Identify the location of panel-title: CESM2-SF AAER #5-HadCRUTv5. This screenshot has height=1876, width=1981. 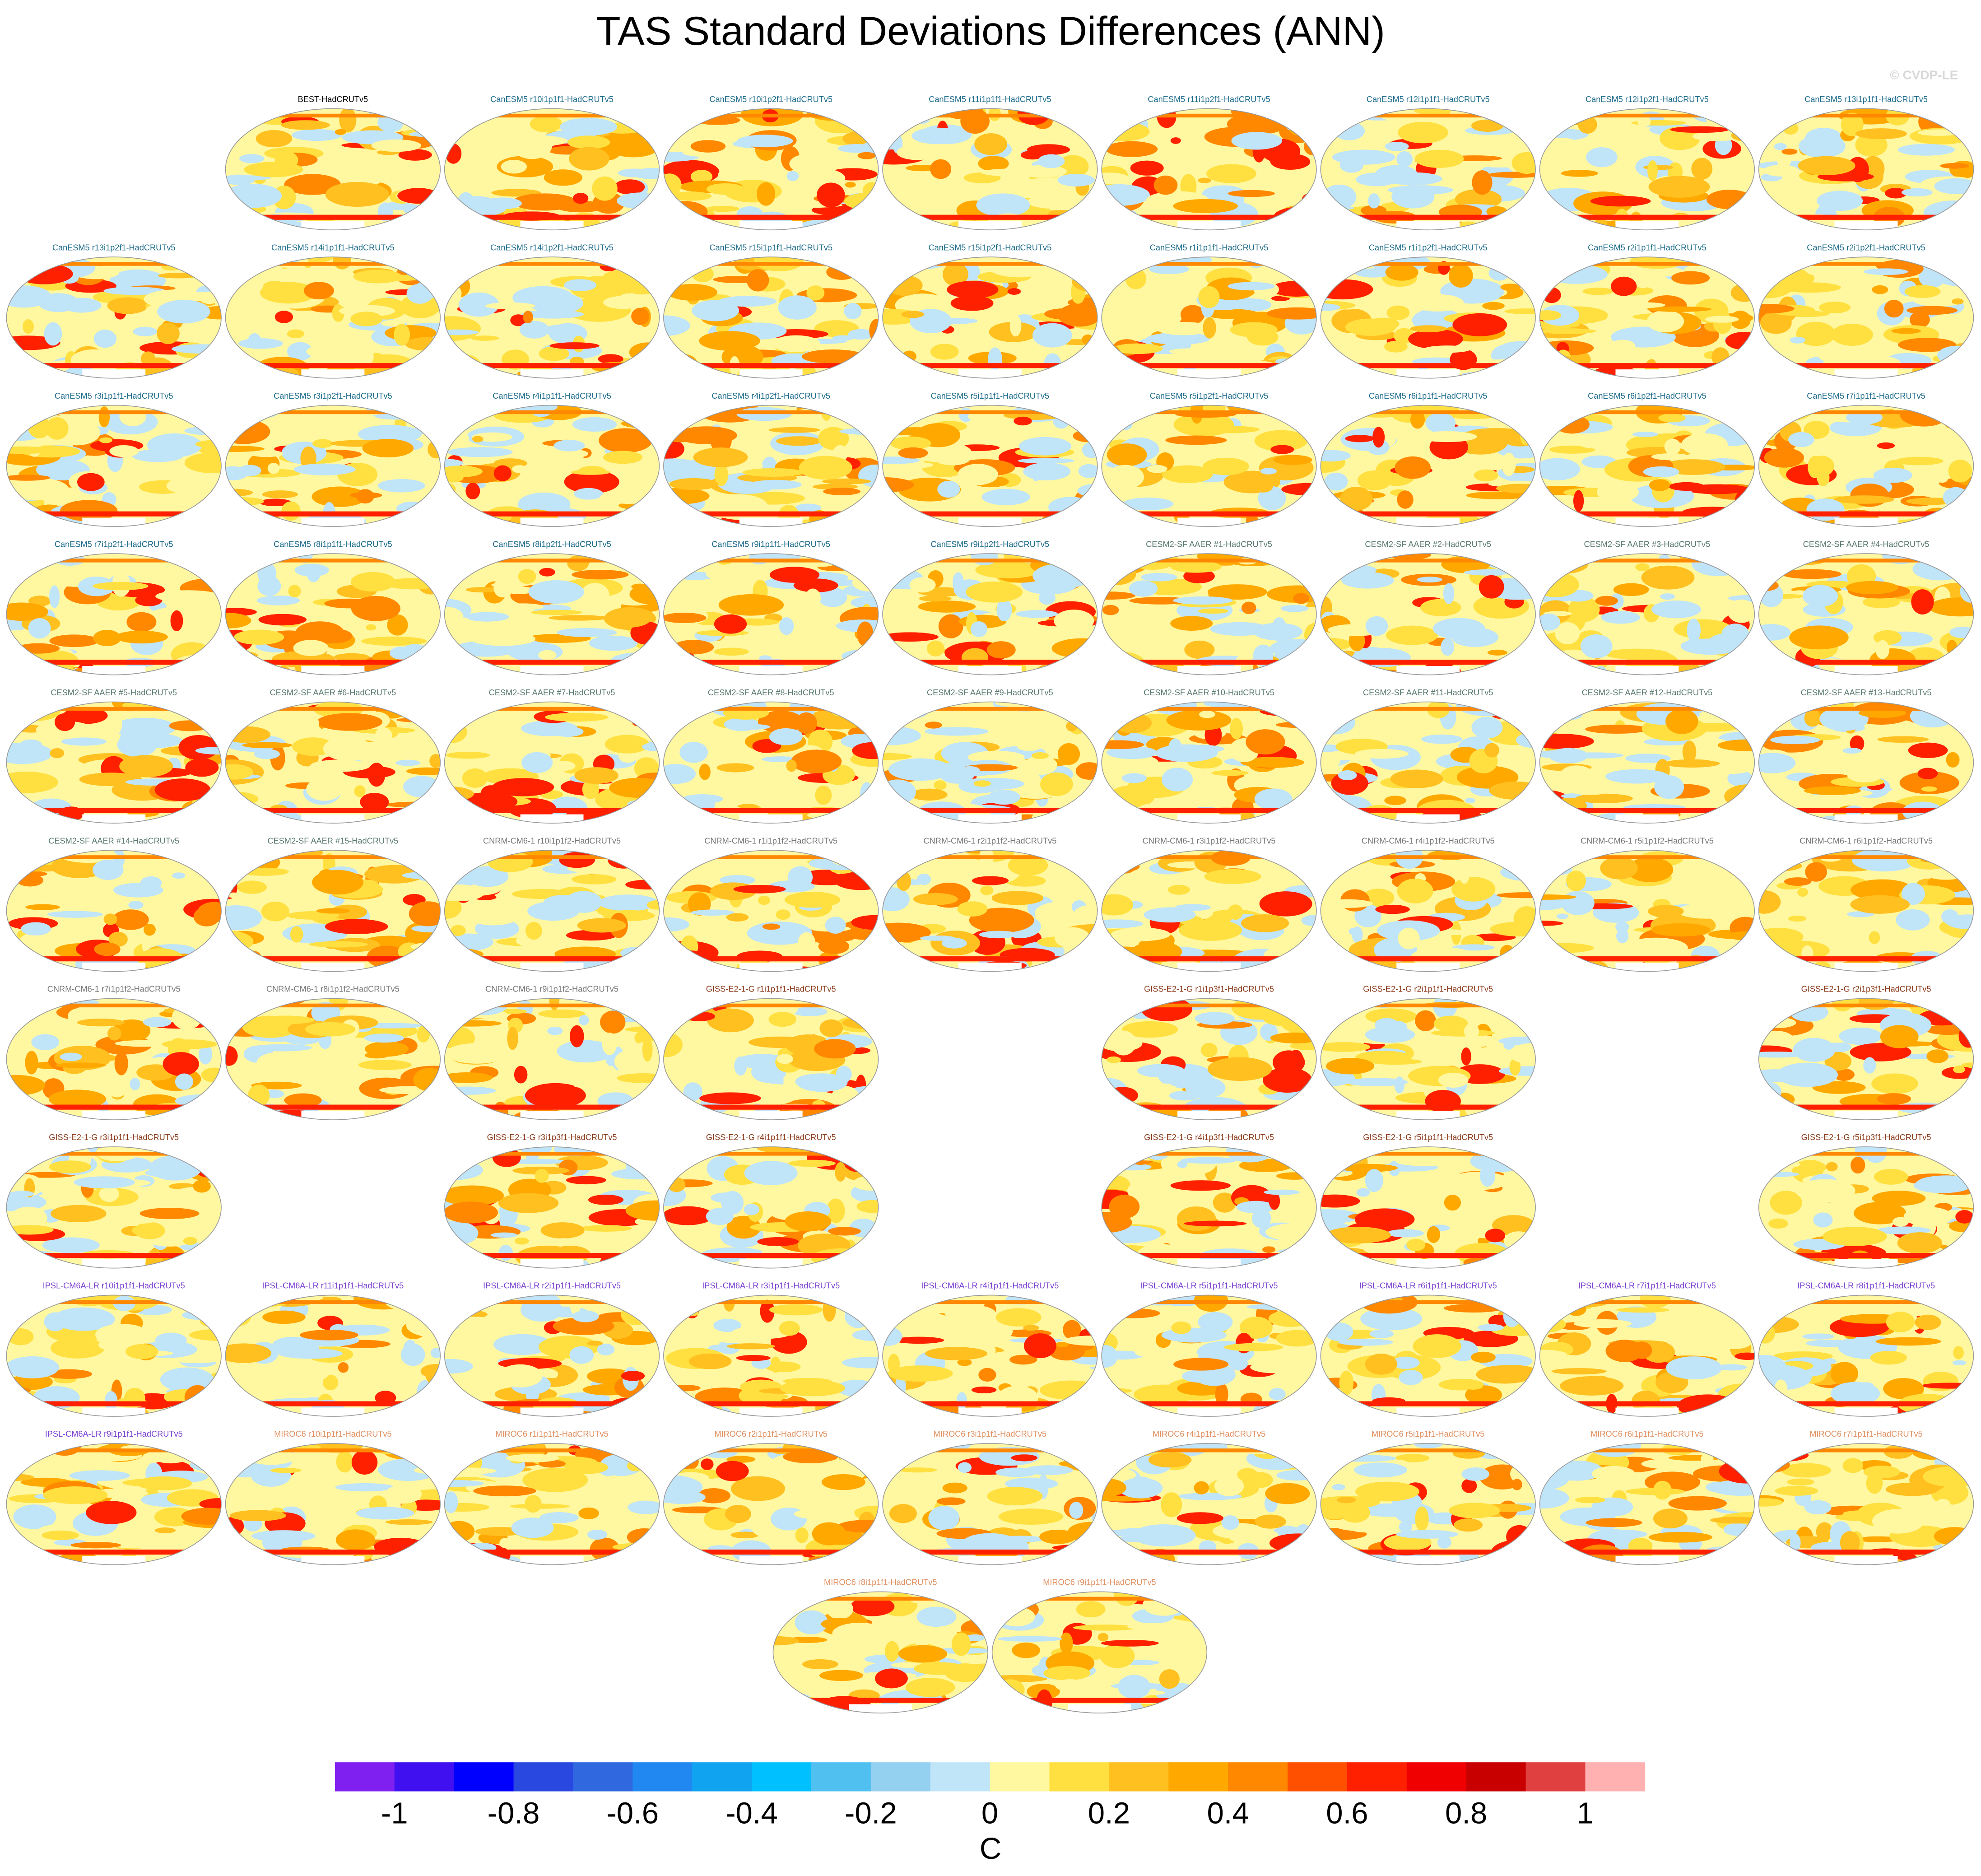
(114, 692).